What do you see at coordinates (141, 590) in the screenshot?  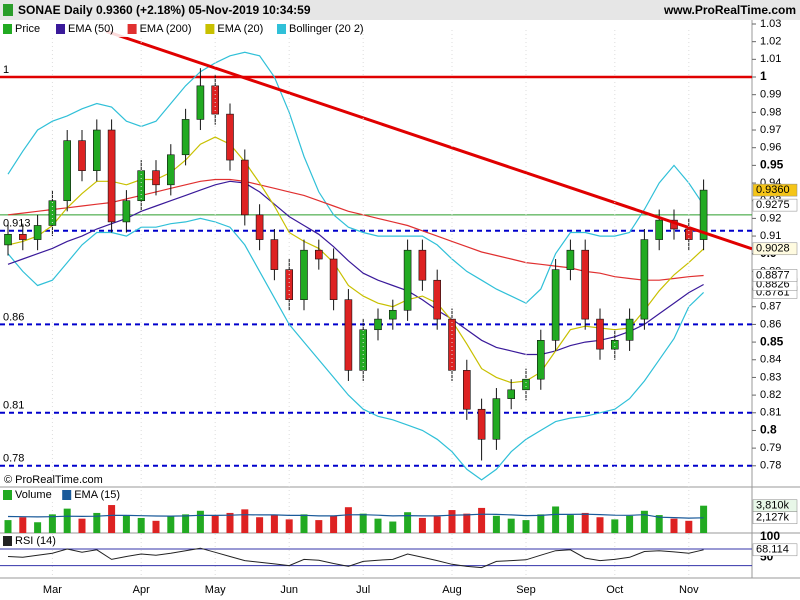 I see `x-tick-label: Apr` at bounding box center [141, 590].